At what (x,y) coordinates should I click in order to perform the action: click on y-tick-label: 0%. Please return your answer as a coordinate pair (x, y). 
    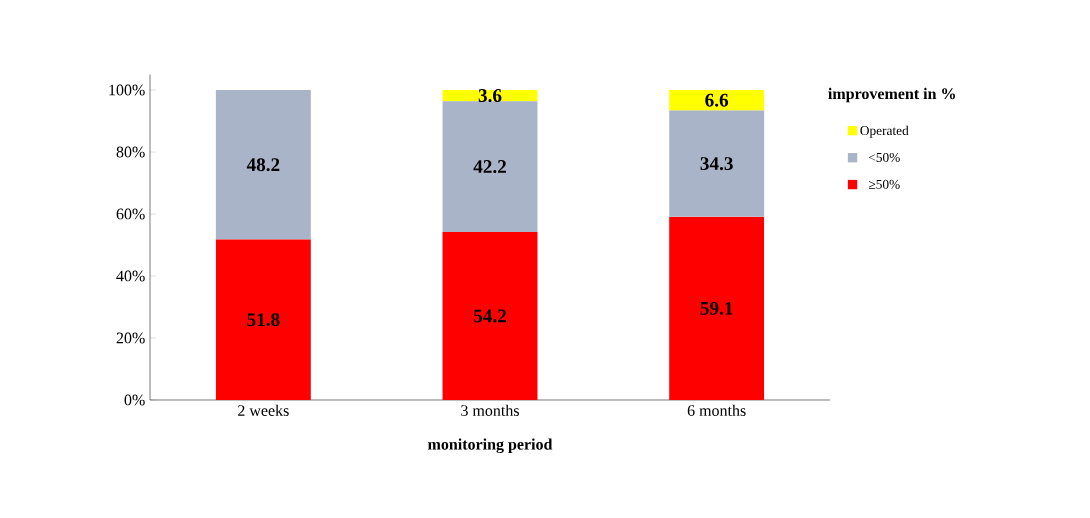
    Looking at the image, I should click on (134, 400).